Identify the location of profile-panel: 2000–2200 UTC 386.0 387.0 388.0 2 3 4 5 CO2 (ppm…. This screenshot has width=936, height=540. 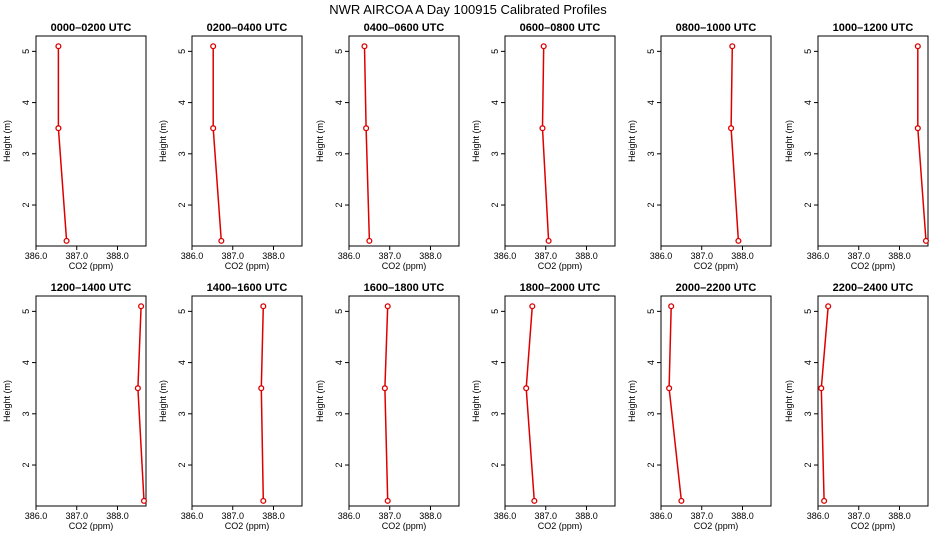
(699, 406).